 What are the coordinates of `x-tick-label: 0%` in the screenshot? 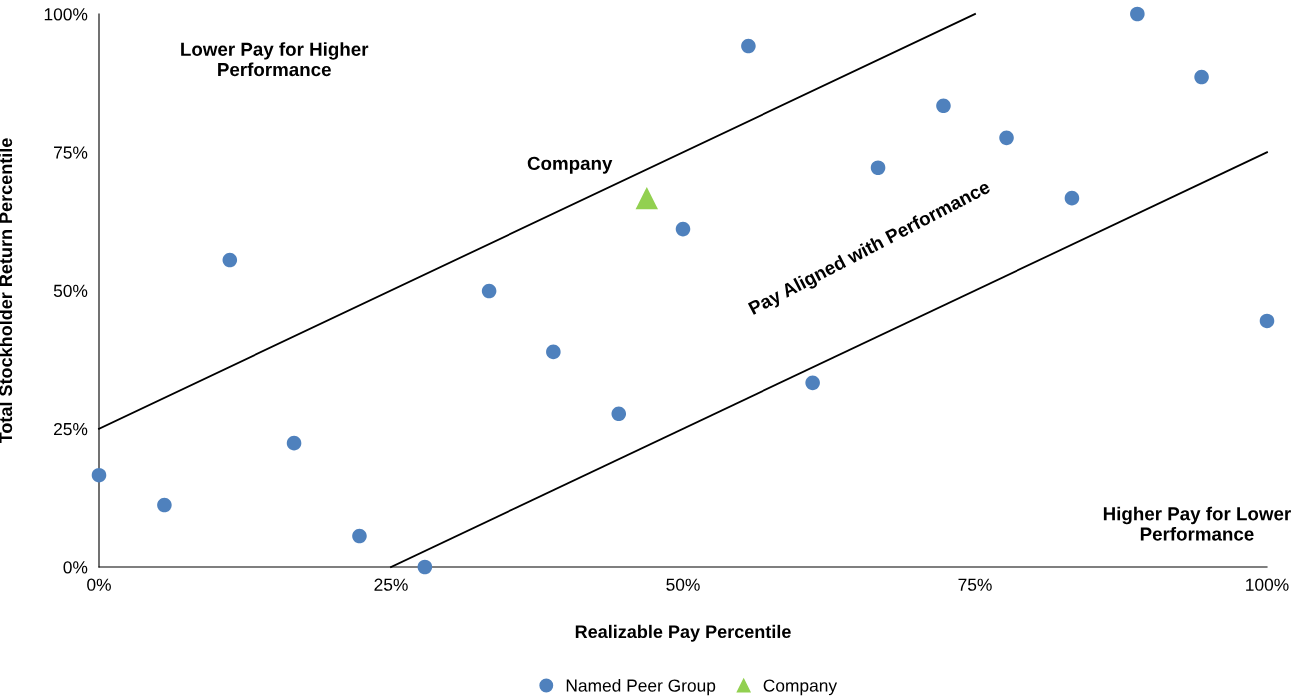 It's located at (99, 584).